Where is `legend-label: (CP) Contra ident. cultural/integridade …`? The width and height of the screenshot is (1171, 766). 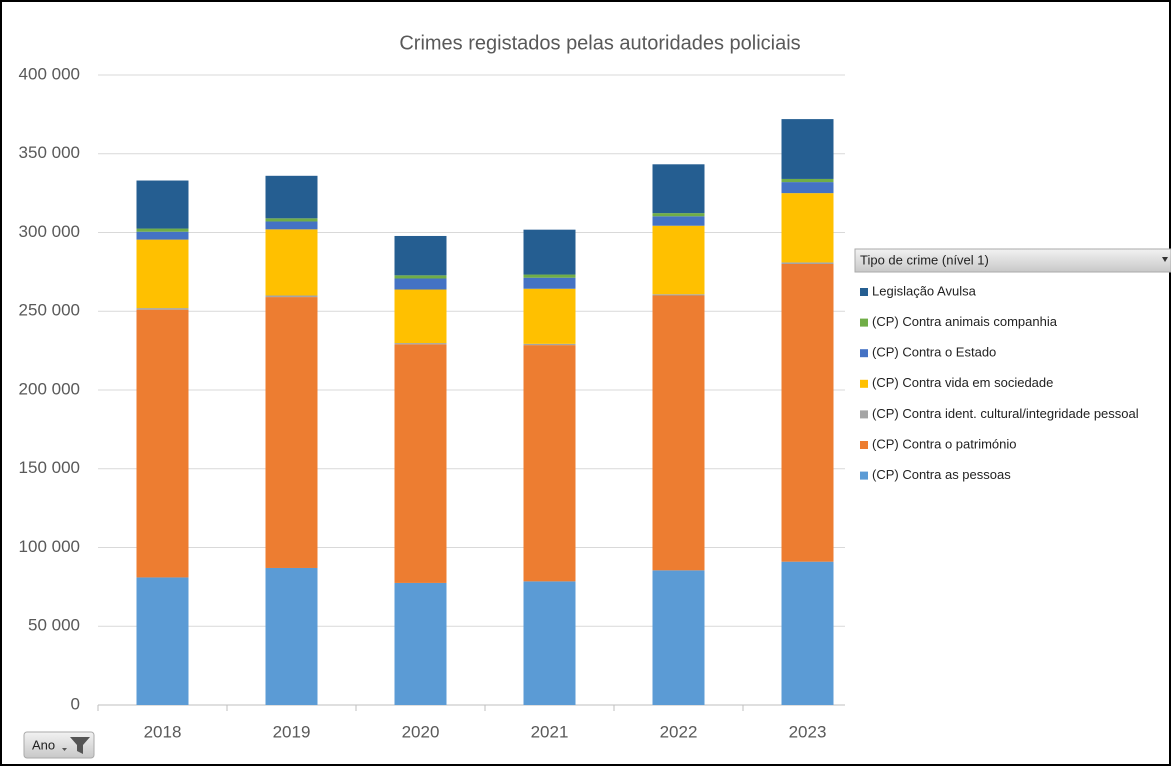
legend-label: (CP) Contra ident. cultural/integridade … is located at coordinates (1005, 413).